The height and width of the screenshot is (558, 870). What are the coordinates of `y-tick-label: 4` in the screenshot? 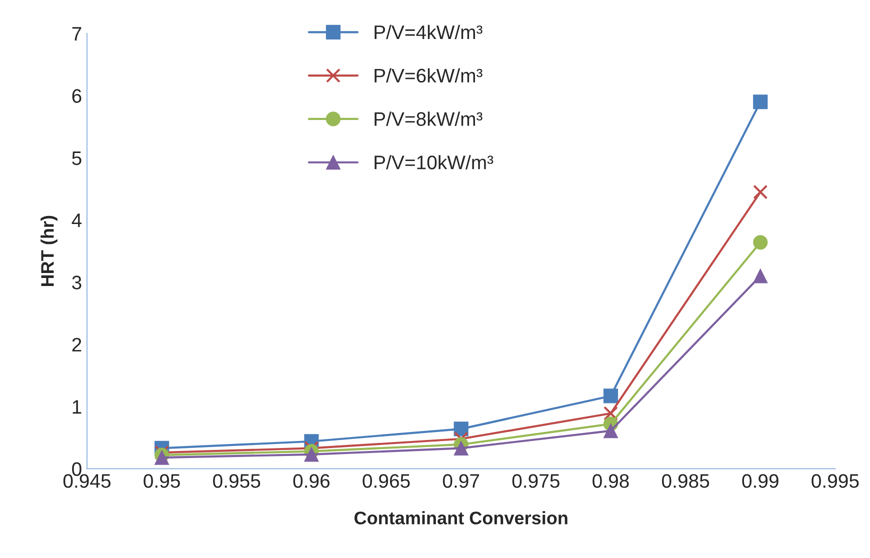 It's located at (77, 221).